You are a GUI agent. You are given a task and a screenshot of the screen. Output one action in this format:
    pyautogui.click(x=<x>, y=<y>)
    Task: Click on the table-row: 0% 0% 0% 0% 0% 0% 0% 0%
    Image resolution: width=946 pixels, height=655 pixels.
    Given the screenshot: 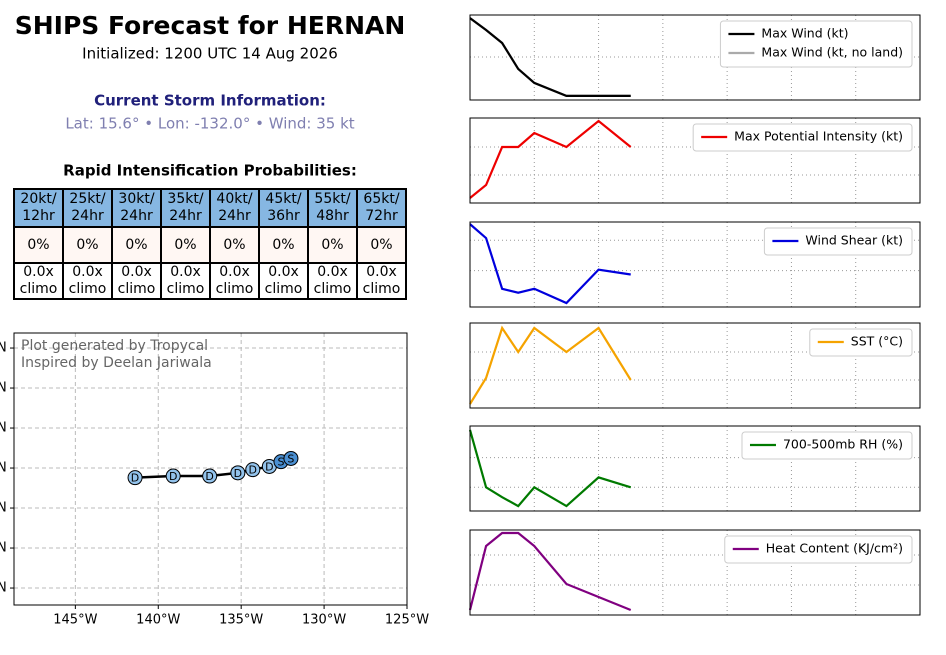 What is the action you would take?
    pyautogui.click(x=210, y=245)
    